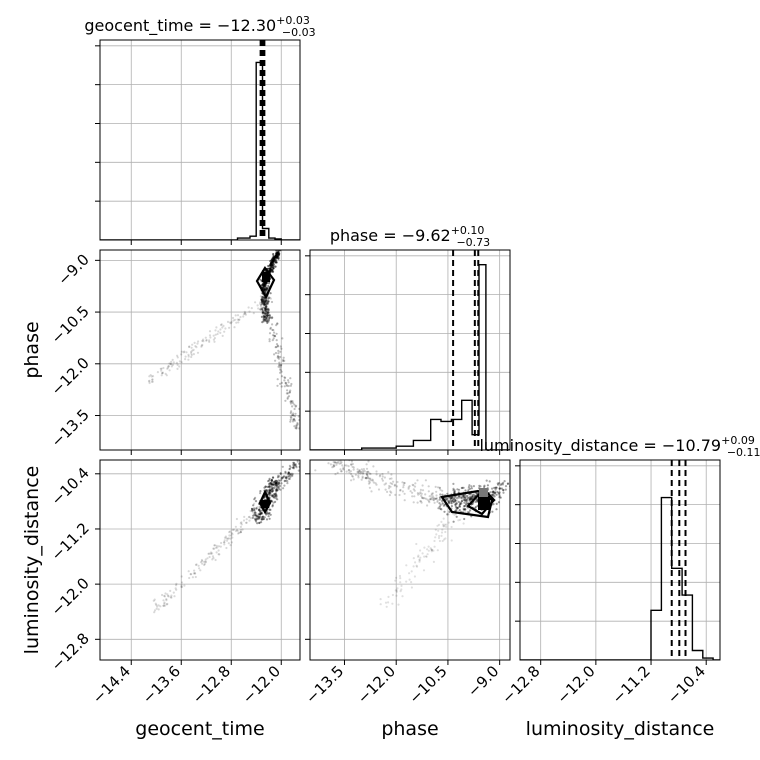  I want to click on panel-grid-geocent_time-geocent_time, so click(200, 140).